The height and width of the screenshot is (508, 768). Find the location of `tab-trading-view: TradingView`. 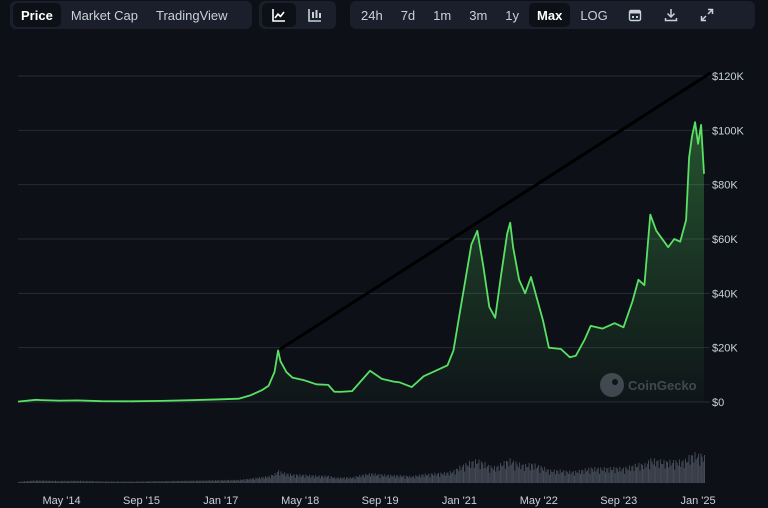

tab-trading-view: TradingView is located at coordinates (192, 15).